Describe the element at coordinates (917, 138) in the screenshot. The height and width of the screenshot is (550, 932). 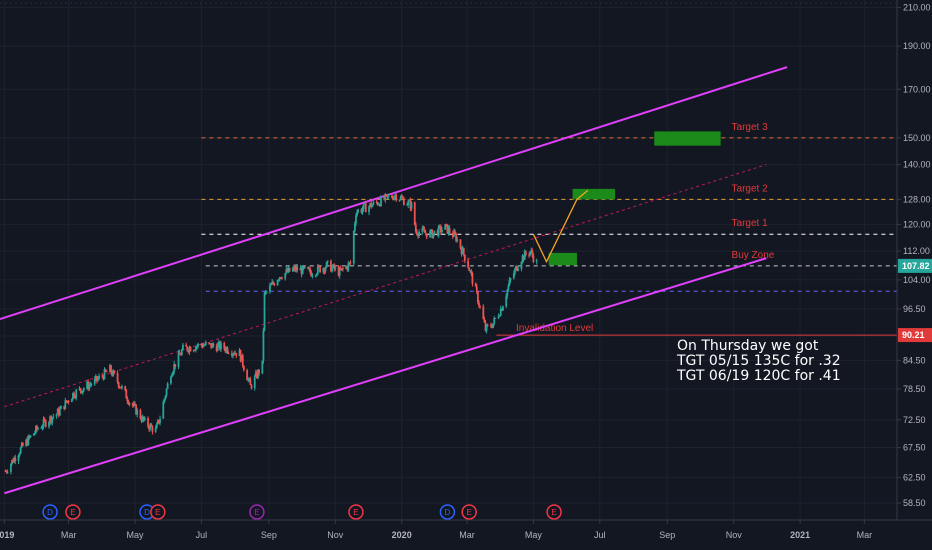
I see `y-tick-label: 150.00` at that location.